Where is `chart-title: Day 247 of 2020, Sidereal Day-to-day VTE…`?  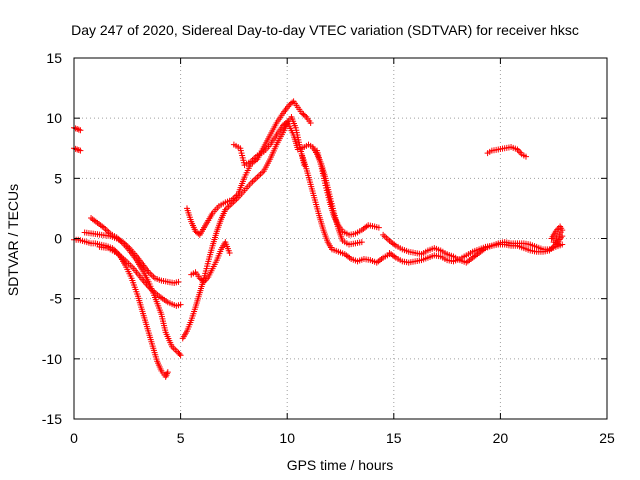 chart-title: Day 247 of 2020, Sidereal Day-to-day VTE… is located at coordinates (325, 30).